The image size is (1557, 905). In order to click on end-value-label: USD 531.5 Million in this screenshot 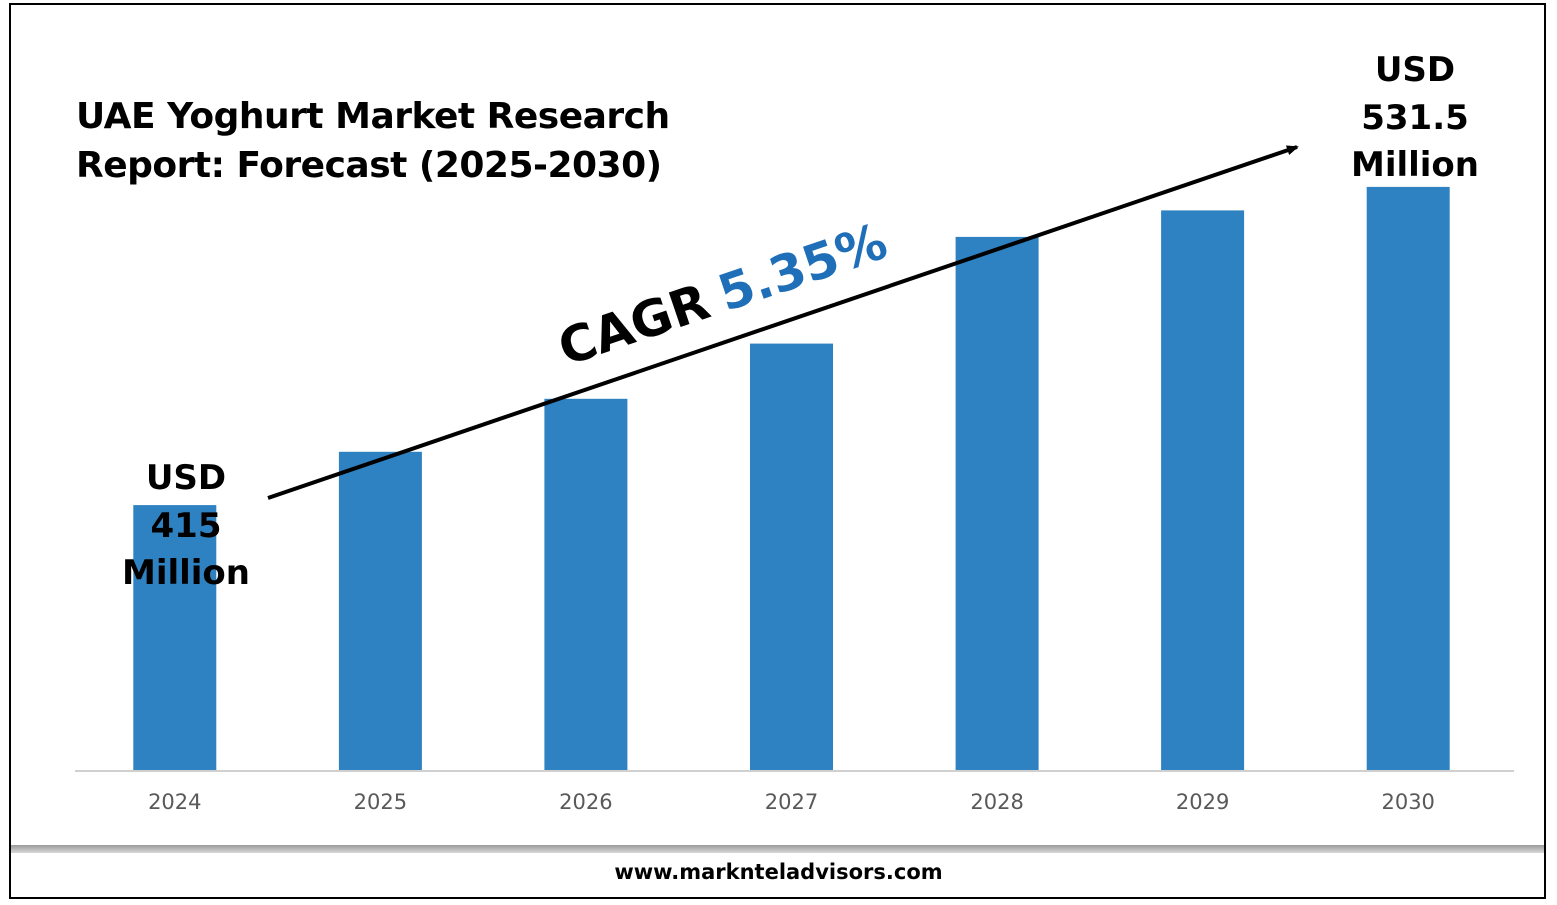, I will do `click(1415, 117)`.